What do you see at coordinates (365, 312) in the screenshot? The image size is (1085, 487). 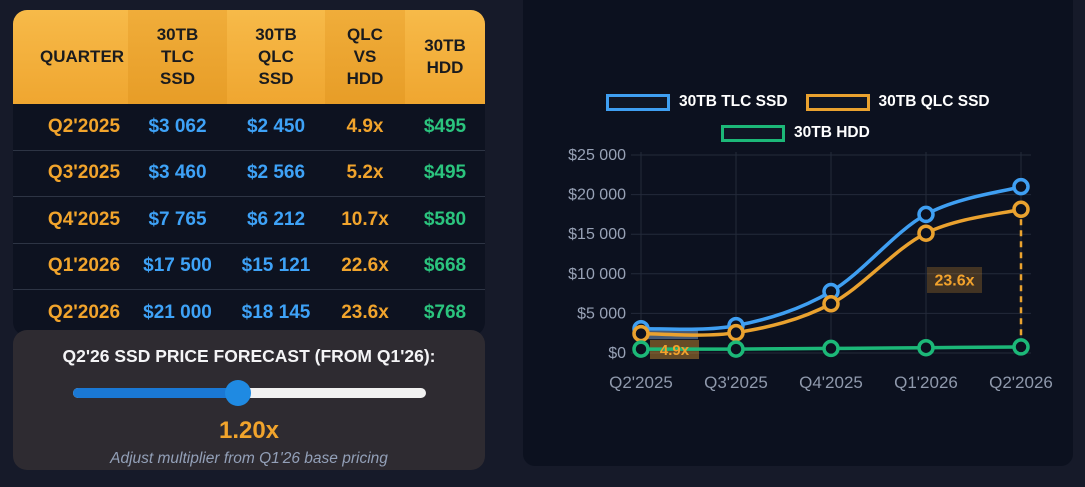 I see `cell-qlc-vs-hdd-ratio: 23.6x` at bounding box center [365, 312].